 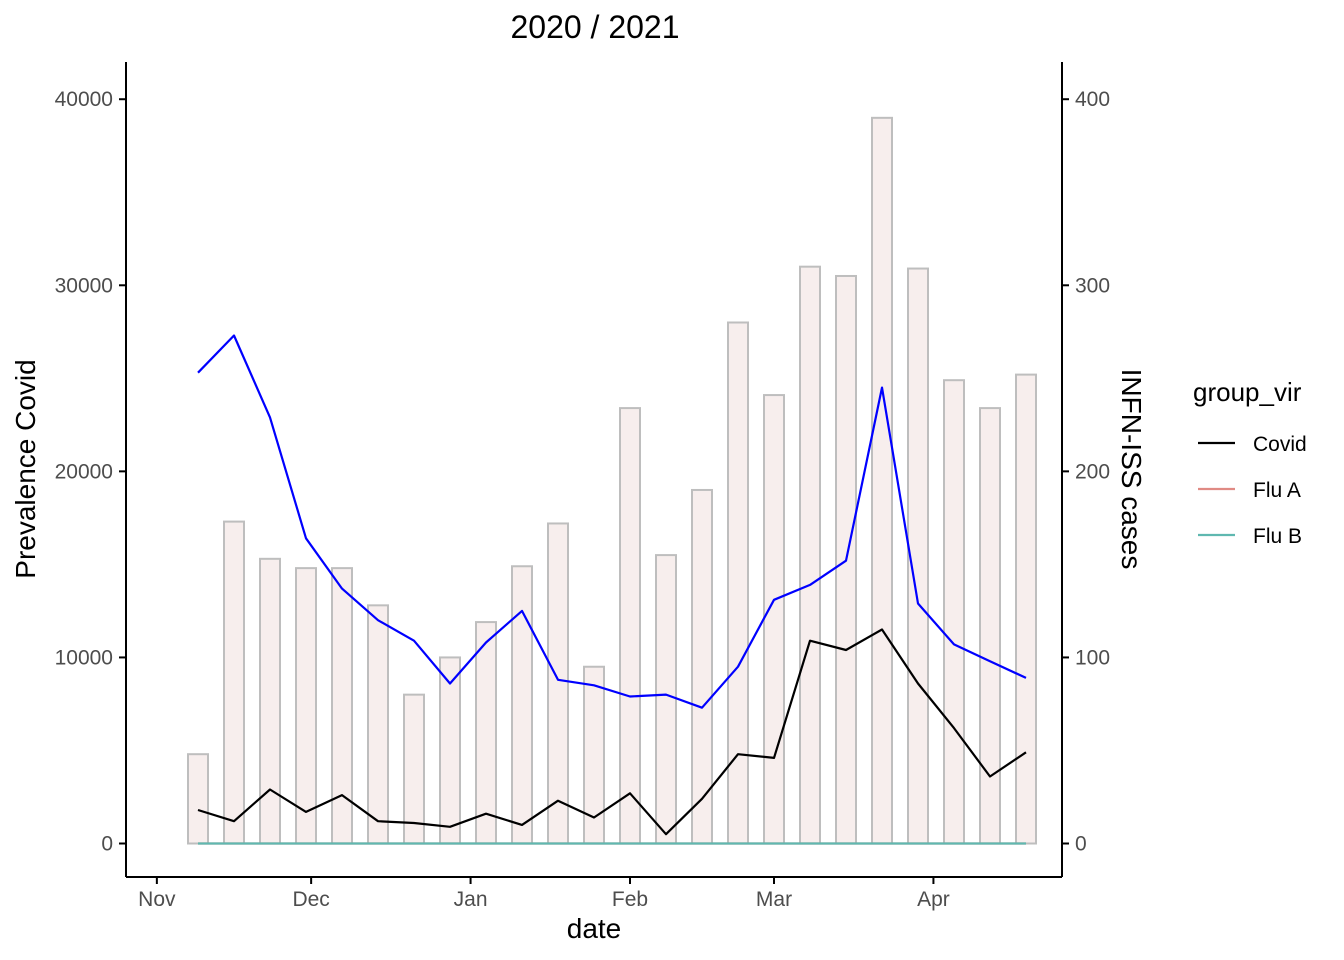 What do you see at coordinates (1131, 469) in the screenshot?
I see `right-axis-title: INFN-ISS cases` at bounding box center [1131, 469].